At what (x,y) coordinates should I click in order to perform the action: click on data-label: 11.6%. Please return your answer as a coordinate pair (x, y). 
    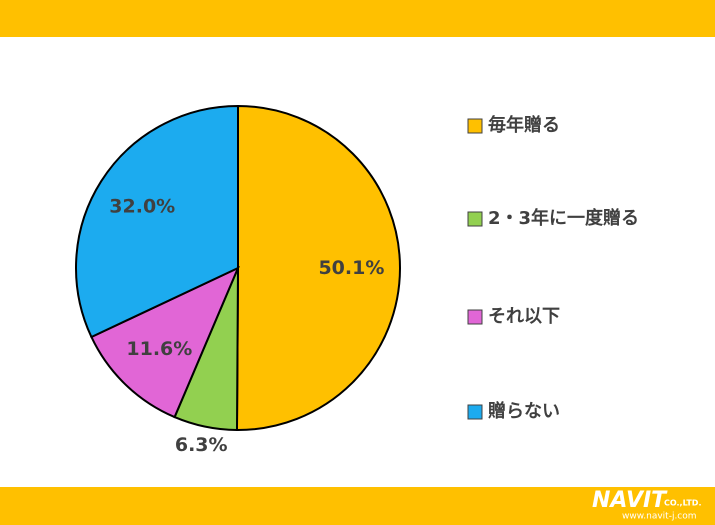
    Looking at the image, I should click on (159, 349).